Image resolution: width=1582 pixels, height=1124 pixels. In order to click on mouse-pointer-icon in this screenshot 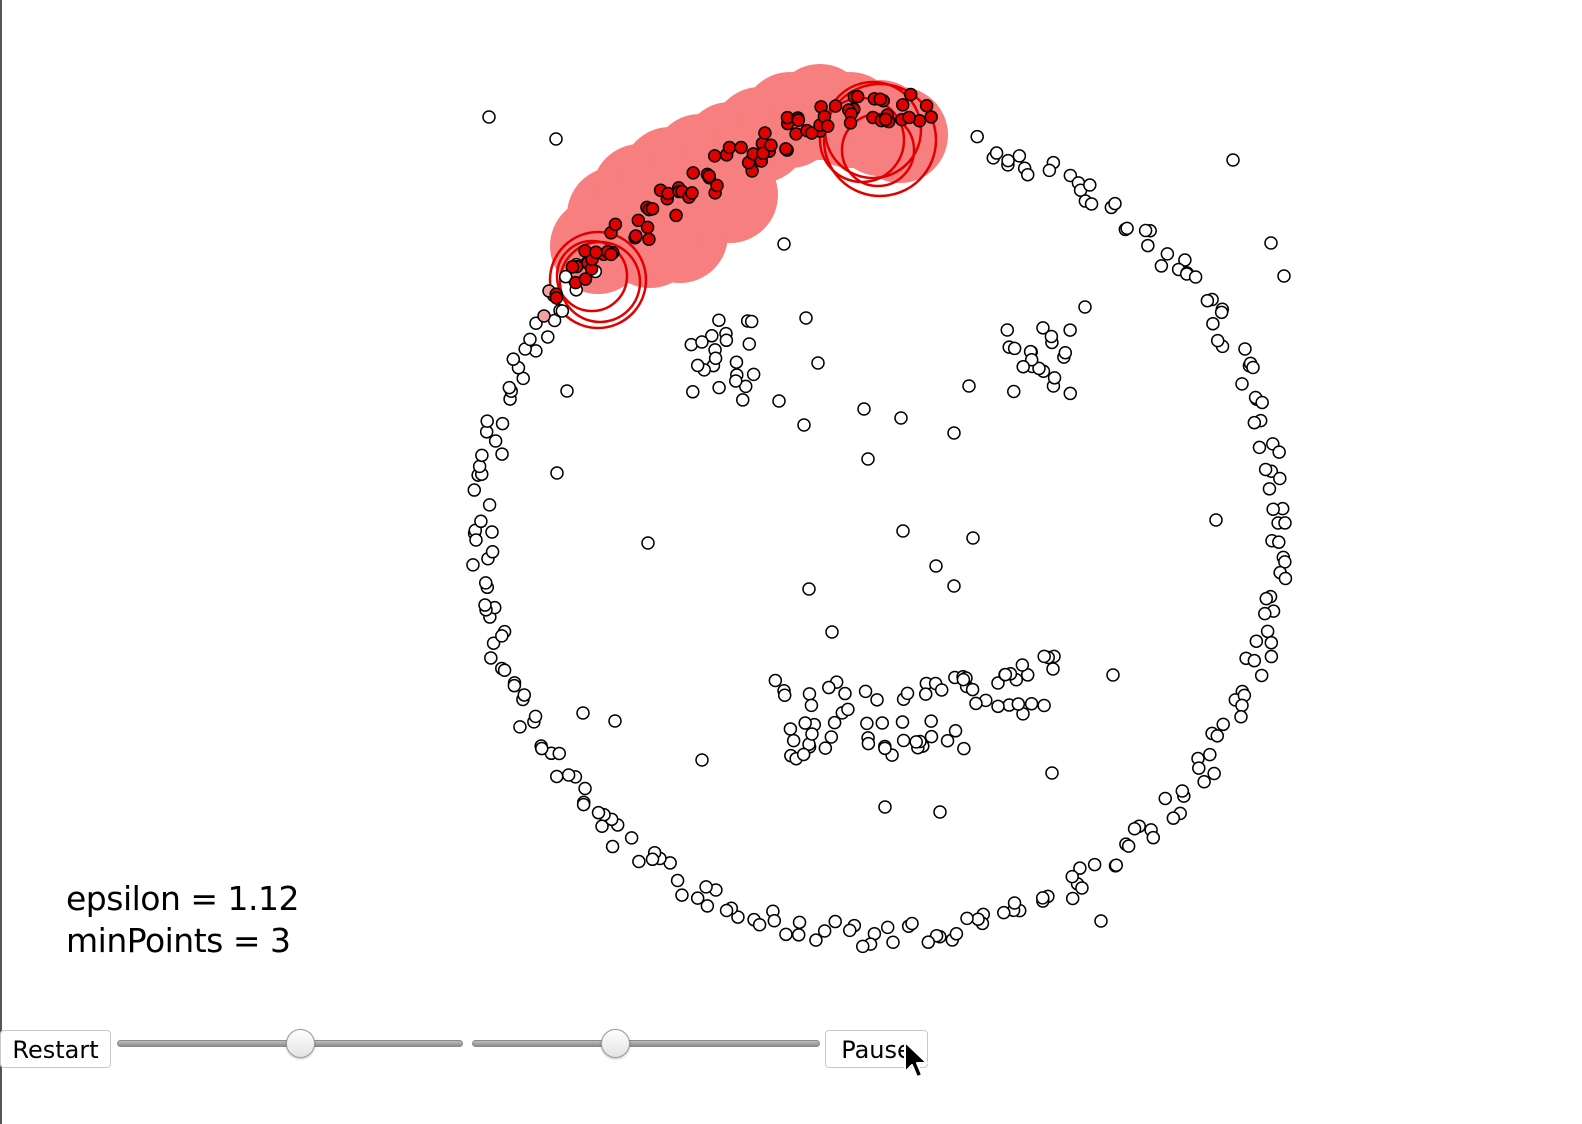, I will do `click(916, 1059)`.